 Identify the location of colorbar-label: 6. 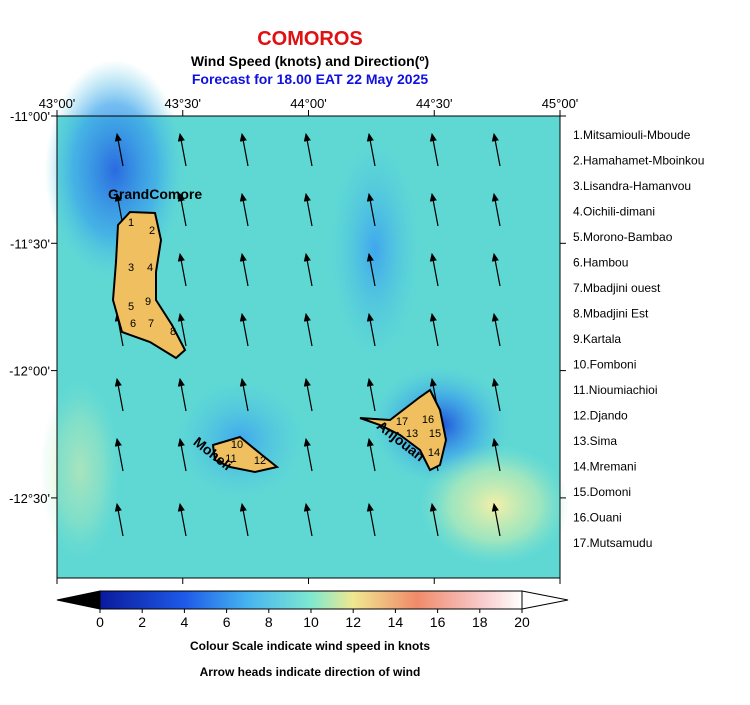
(227, 622).